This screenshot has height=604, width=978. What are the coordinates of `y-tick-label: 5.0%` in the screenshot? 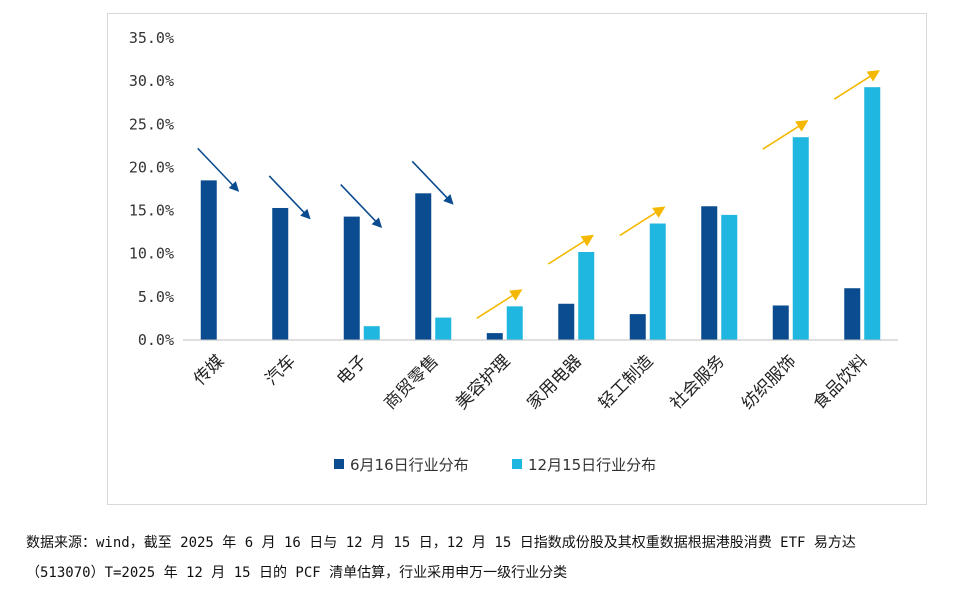 It's located at (156, 297).